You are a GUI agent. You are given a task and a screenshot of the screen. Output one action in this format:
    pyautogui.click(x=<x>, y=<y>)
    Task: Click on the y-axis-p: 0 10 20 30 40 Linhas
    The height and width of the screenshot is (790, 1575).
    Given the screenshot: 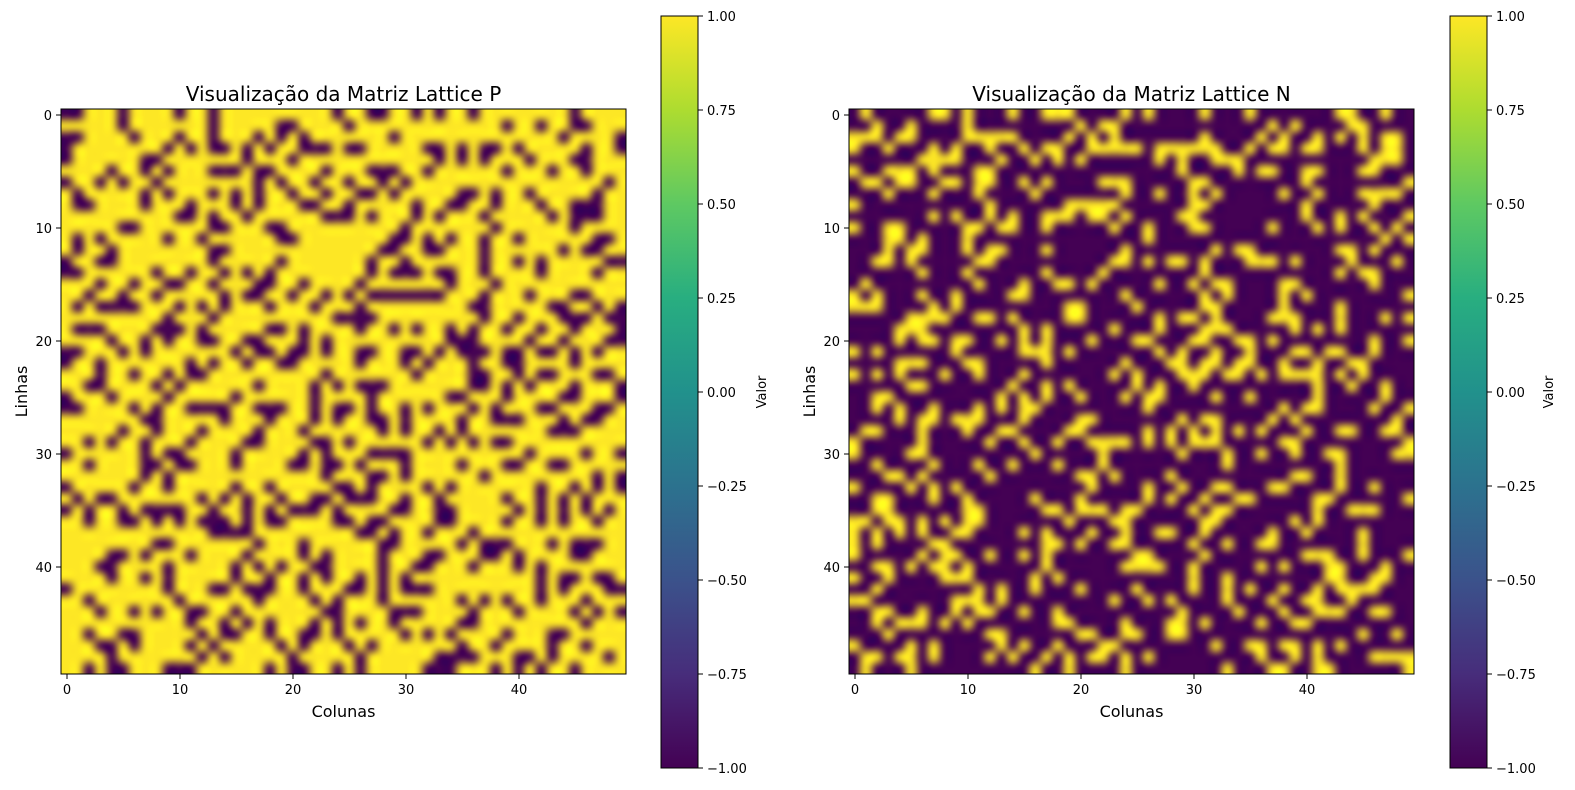 What is the action you would take?
    pyautogui.click(x=36, y=342)
    